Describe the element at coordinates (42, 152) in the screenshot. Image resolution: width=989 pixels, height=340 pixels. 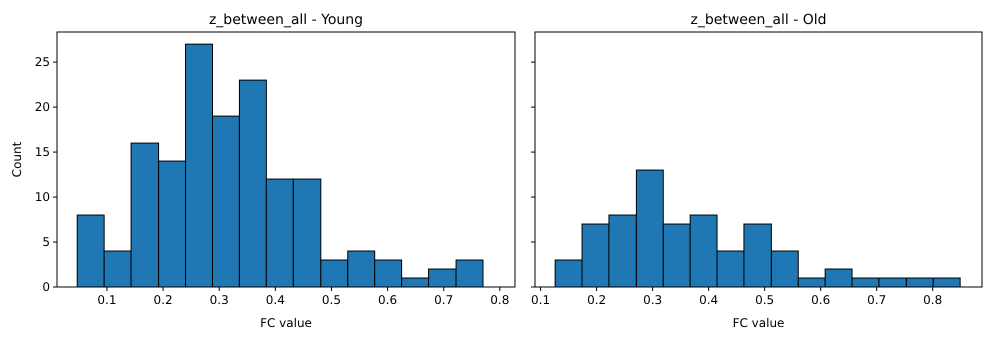
I see `y-tick-label: 15` at that location.